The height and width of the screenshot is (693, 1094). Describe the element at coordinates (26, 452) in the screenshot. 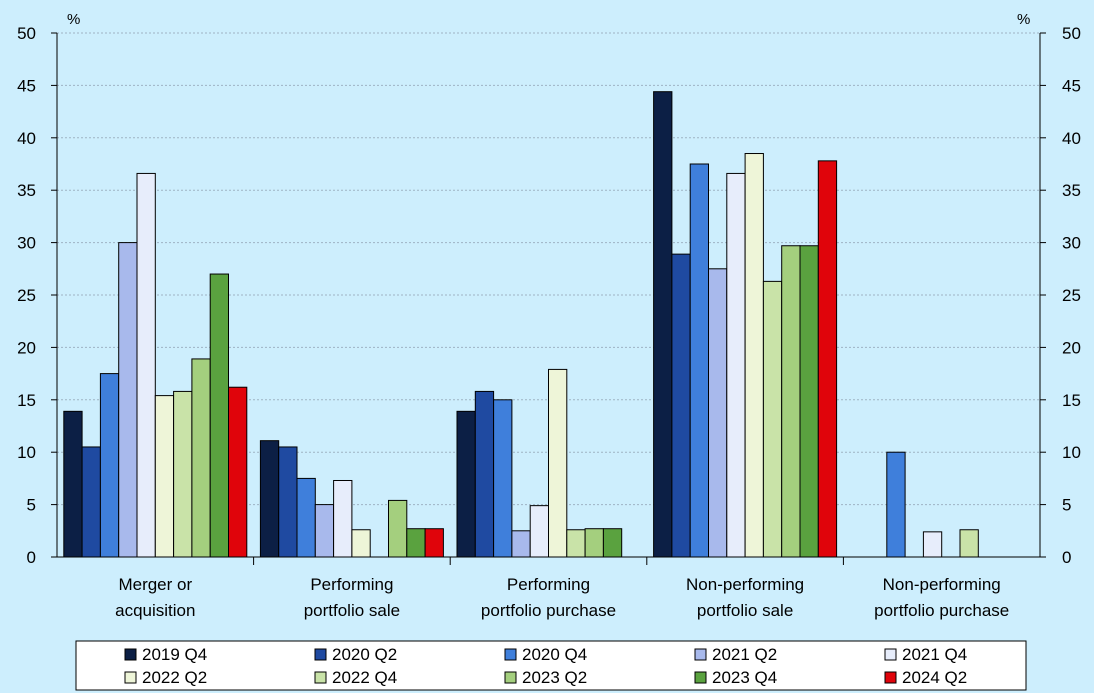

I see `left-tick-label: 10` at that location.